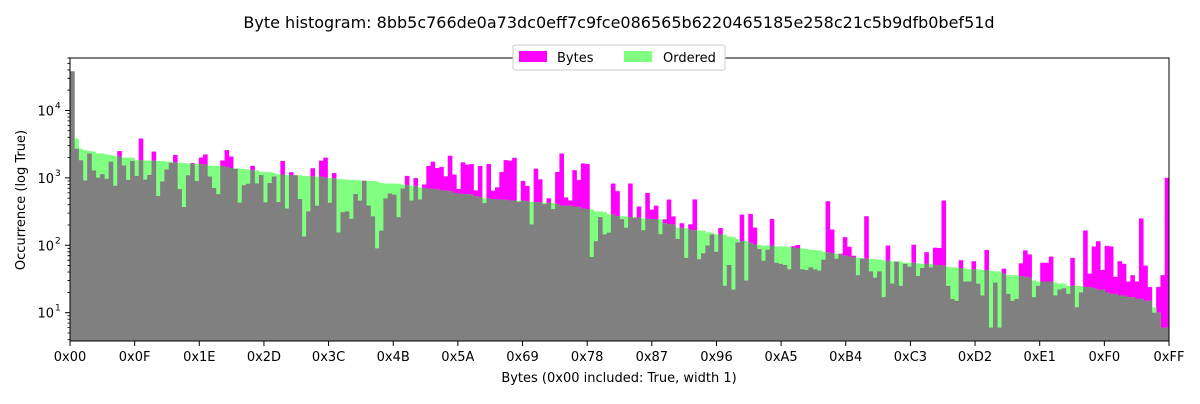 This screenshot has width=1200, height=404. What do you see at coordinates (457, 357) in the screenshot?
I see `x-tick-label: 0x5A` at bounding box center [457, 357].